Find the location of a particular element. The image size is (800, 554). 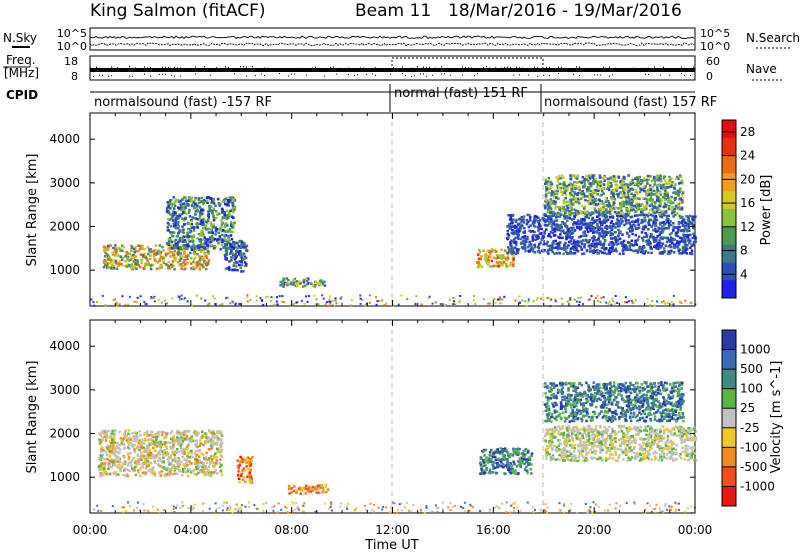

range-tick-label: 2000 is located at coordinates (64, 227).